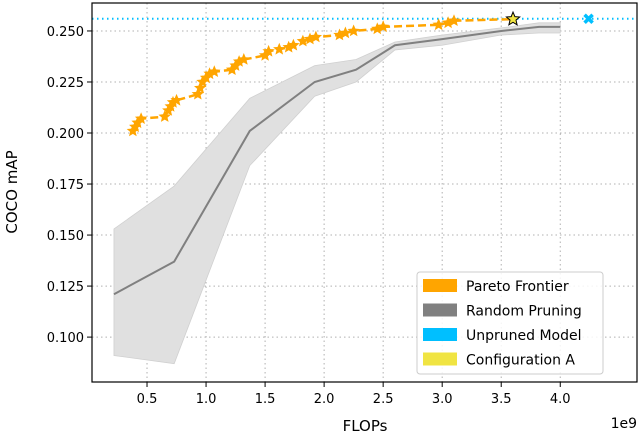 The image size is (640, 441). What do you see at coordinates (513, 18) in the screenshot?
I see `configuration-a-point` at bounding box center [513, 18].